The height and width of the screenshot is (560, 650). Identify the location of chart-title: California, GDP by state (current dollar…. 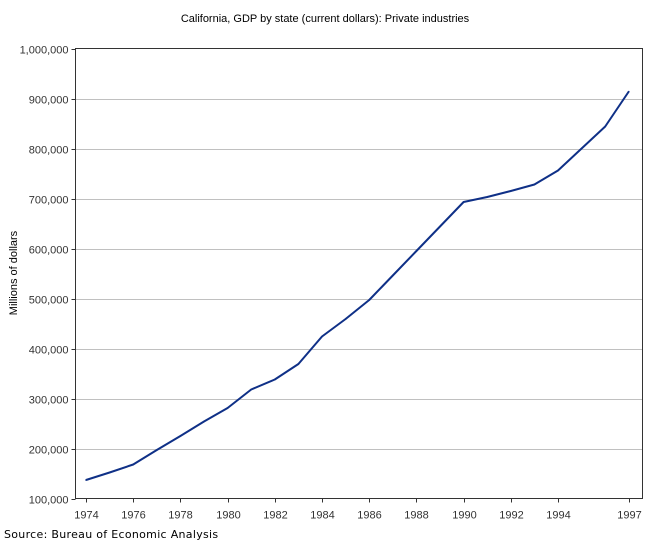
(325, 19).